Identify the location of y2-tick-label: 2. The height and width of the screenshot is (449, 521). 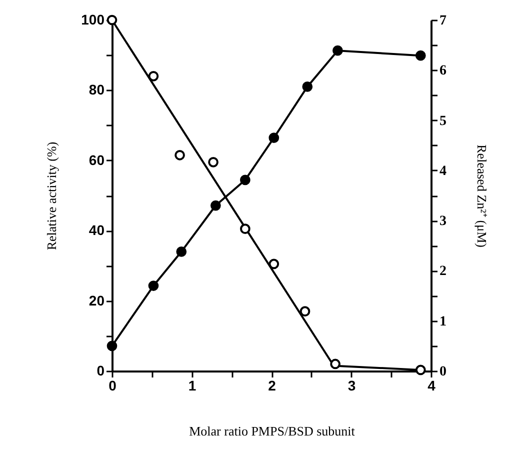
(443, 272).